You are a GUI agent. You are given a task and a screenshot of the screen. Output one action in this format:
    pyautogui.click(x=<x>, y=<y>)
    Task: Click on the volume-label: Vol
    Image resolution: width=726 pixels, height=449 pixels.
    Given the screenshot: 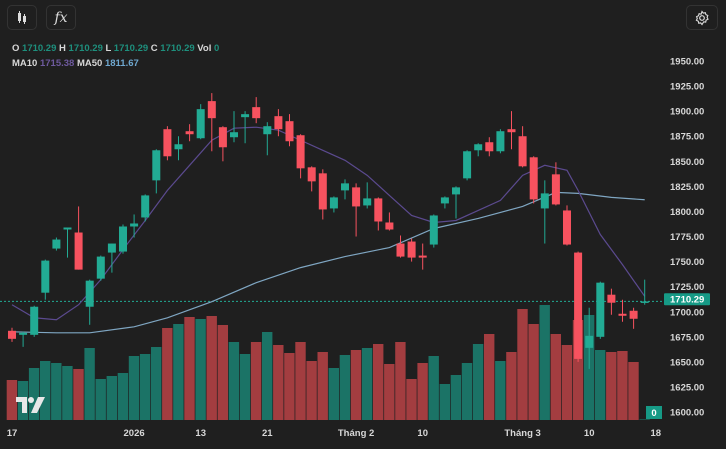 What is the action you would take?
    pyautogui.click(x=204, y=48)
    